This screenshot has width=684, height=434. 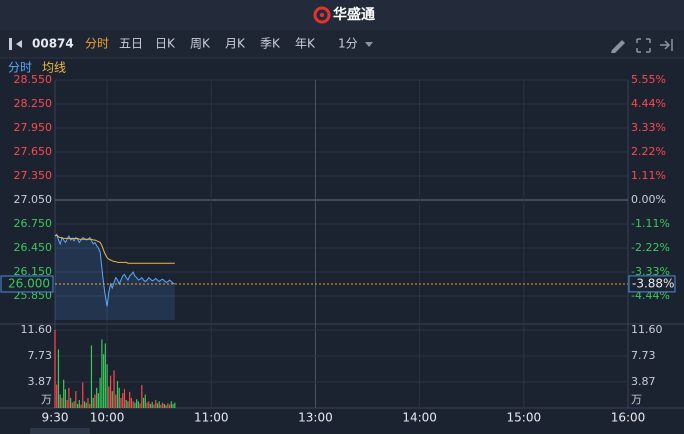 I want to click on x-tick-label: 10:00, so click(x=107, y=418).